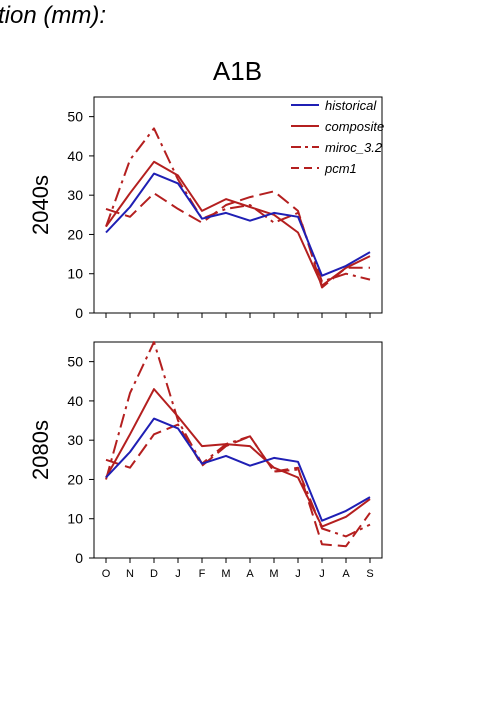 The image size is (501, 709). Describe the element at coordinates (237, 71) in the screenshot. I see `scenario-title: A1B` at that location.